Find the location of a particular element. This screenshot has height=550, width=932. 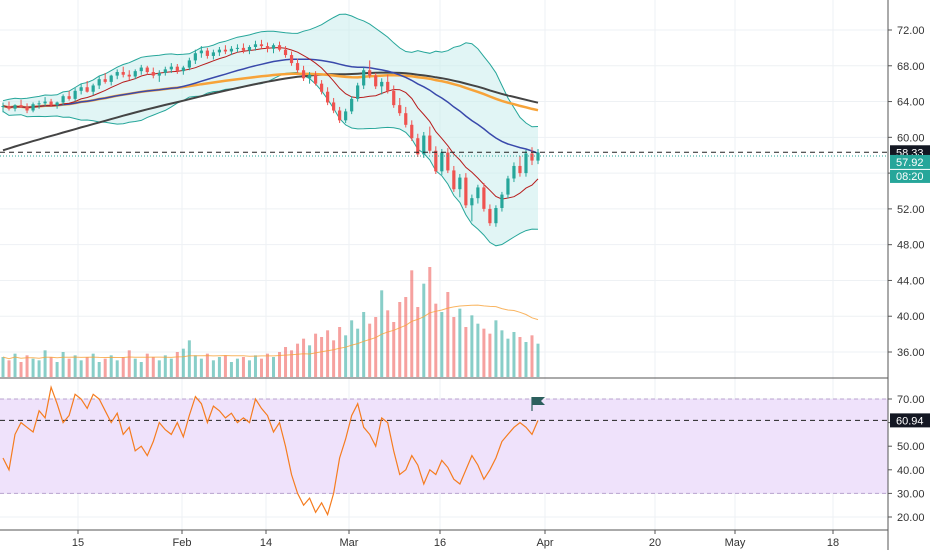

time-tick-label: May is located at coordinates (735, 543).